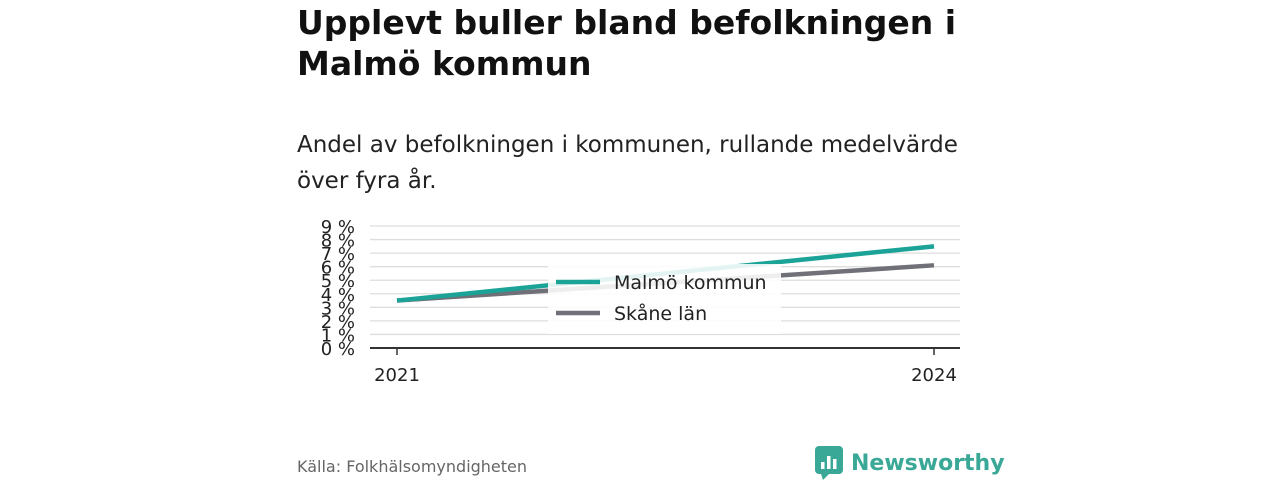 This screenshot has height=480, width=1280. Describe the element at coordinates (338, 281) in the screenshot. I see `y-tick-label: 5 %` at that location.